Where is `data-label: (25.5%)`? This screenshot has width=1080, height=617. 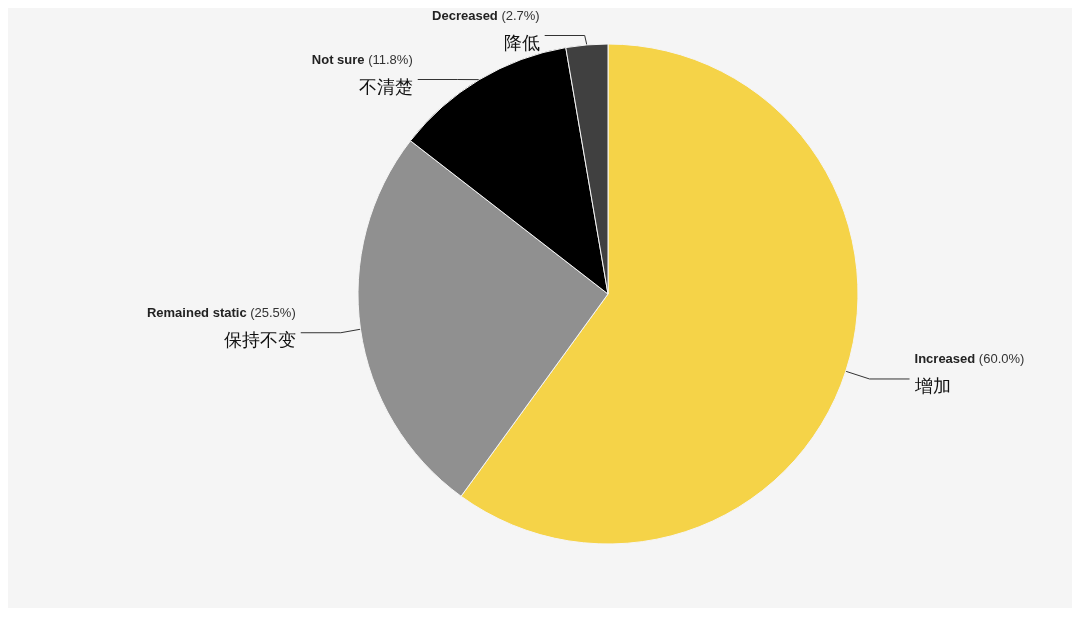
data-label: (25.5%) is located at coordinates (271, 313).